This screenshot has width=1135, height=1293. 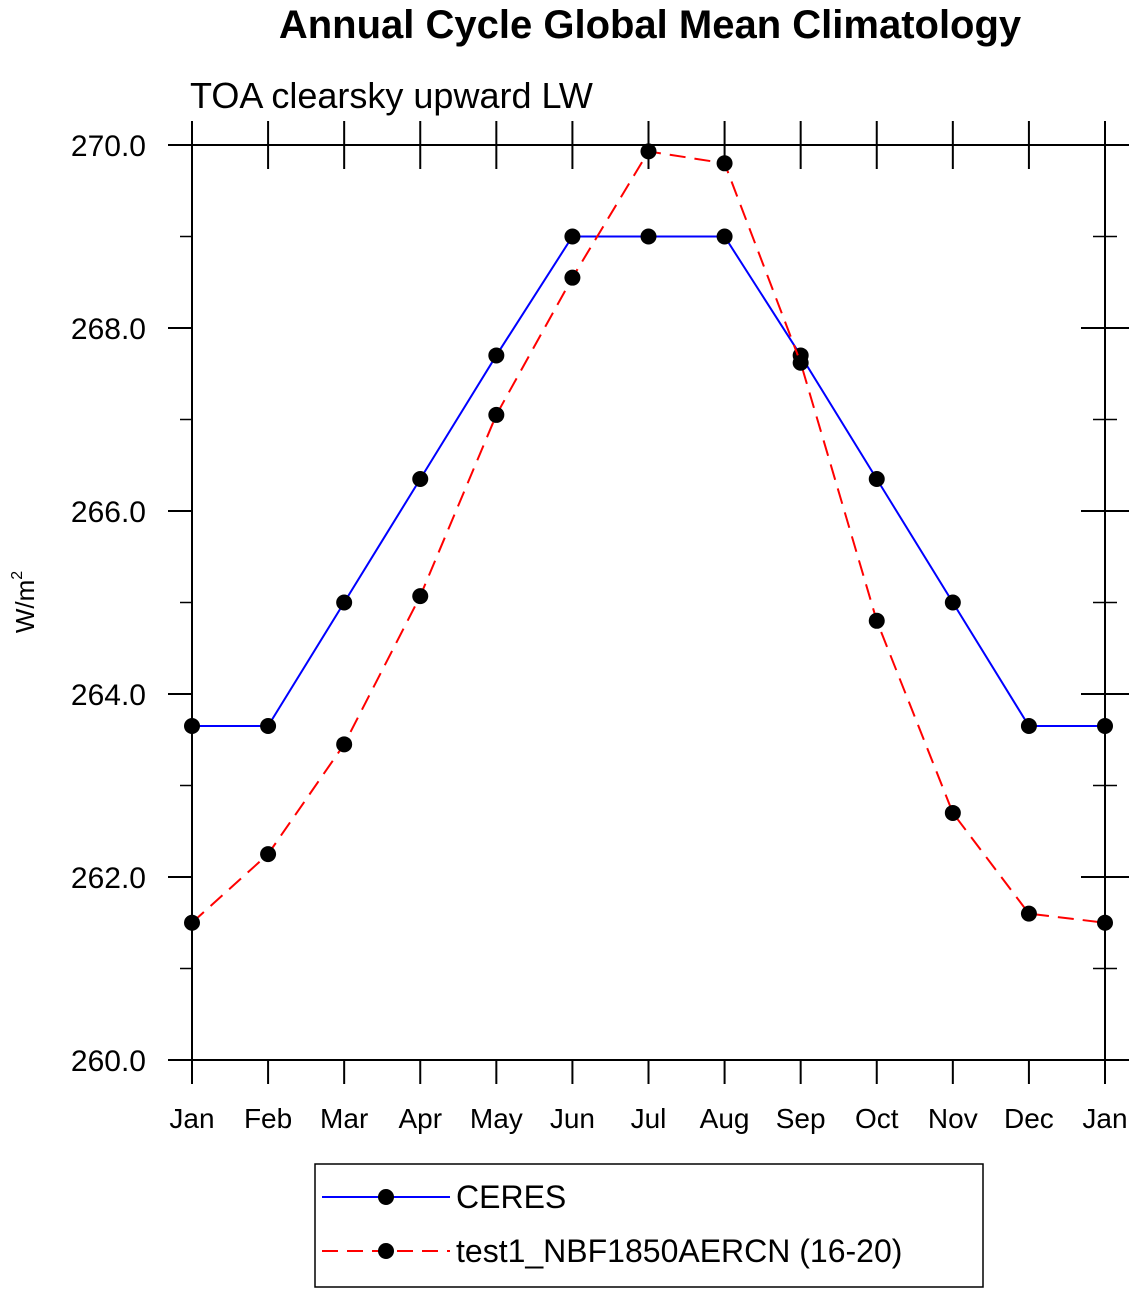 I want to click on y-tick-label: 270.0, so click(x=108, y=146).